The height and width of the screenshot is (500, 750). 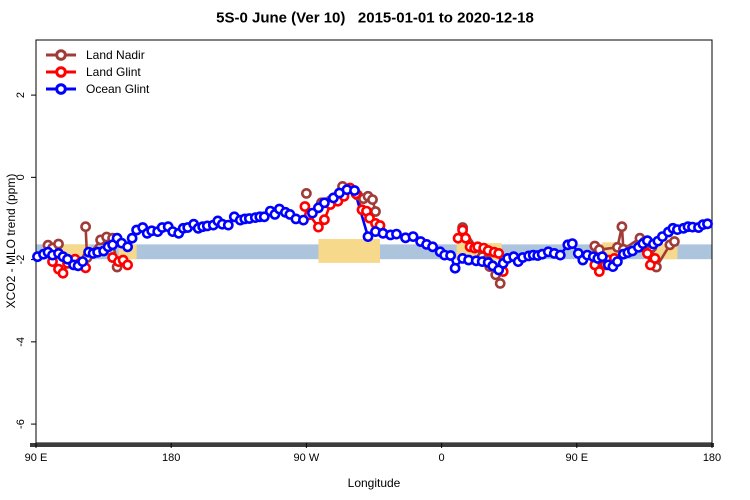 What do you see at coordinates (21, 95) in the screenshot?
I see `y-tick-label: 2` at bounding box center [21, 95].